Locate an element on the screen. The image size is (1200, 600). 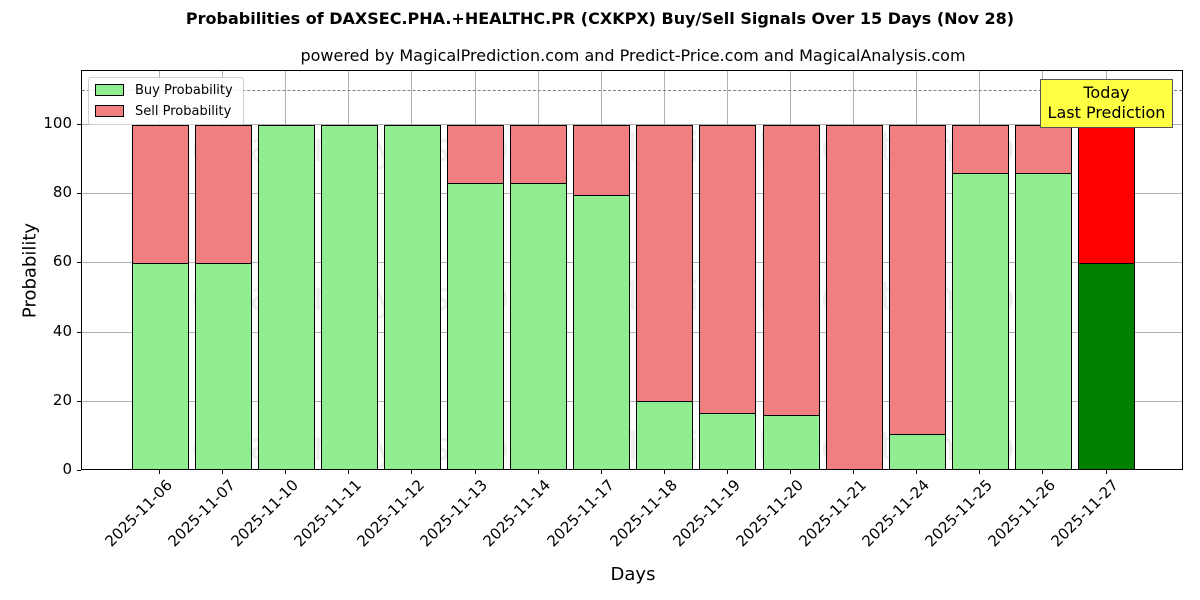
y-tick-label: 20 is located at coordinates (62, 399).